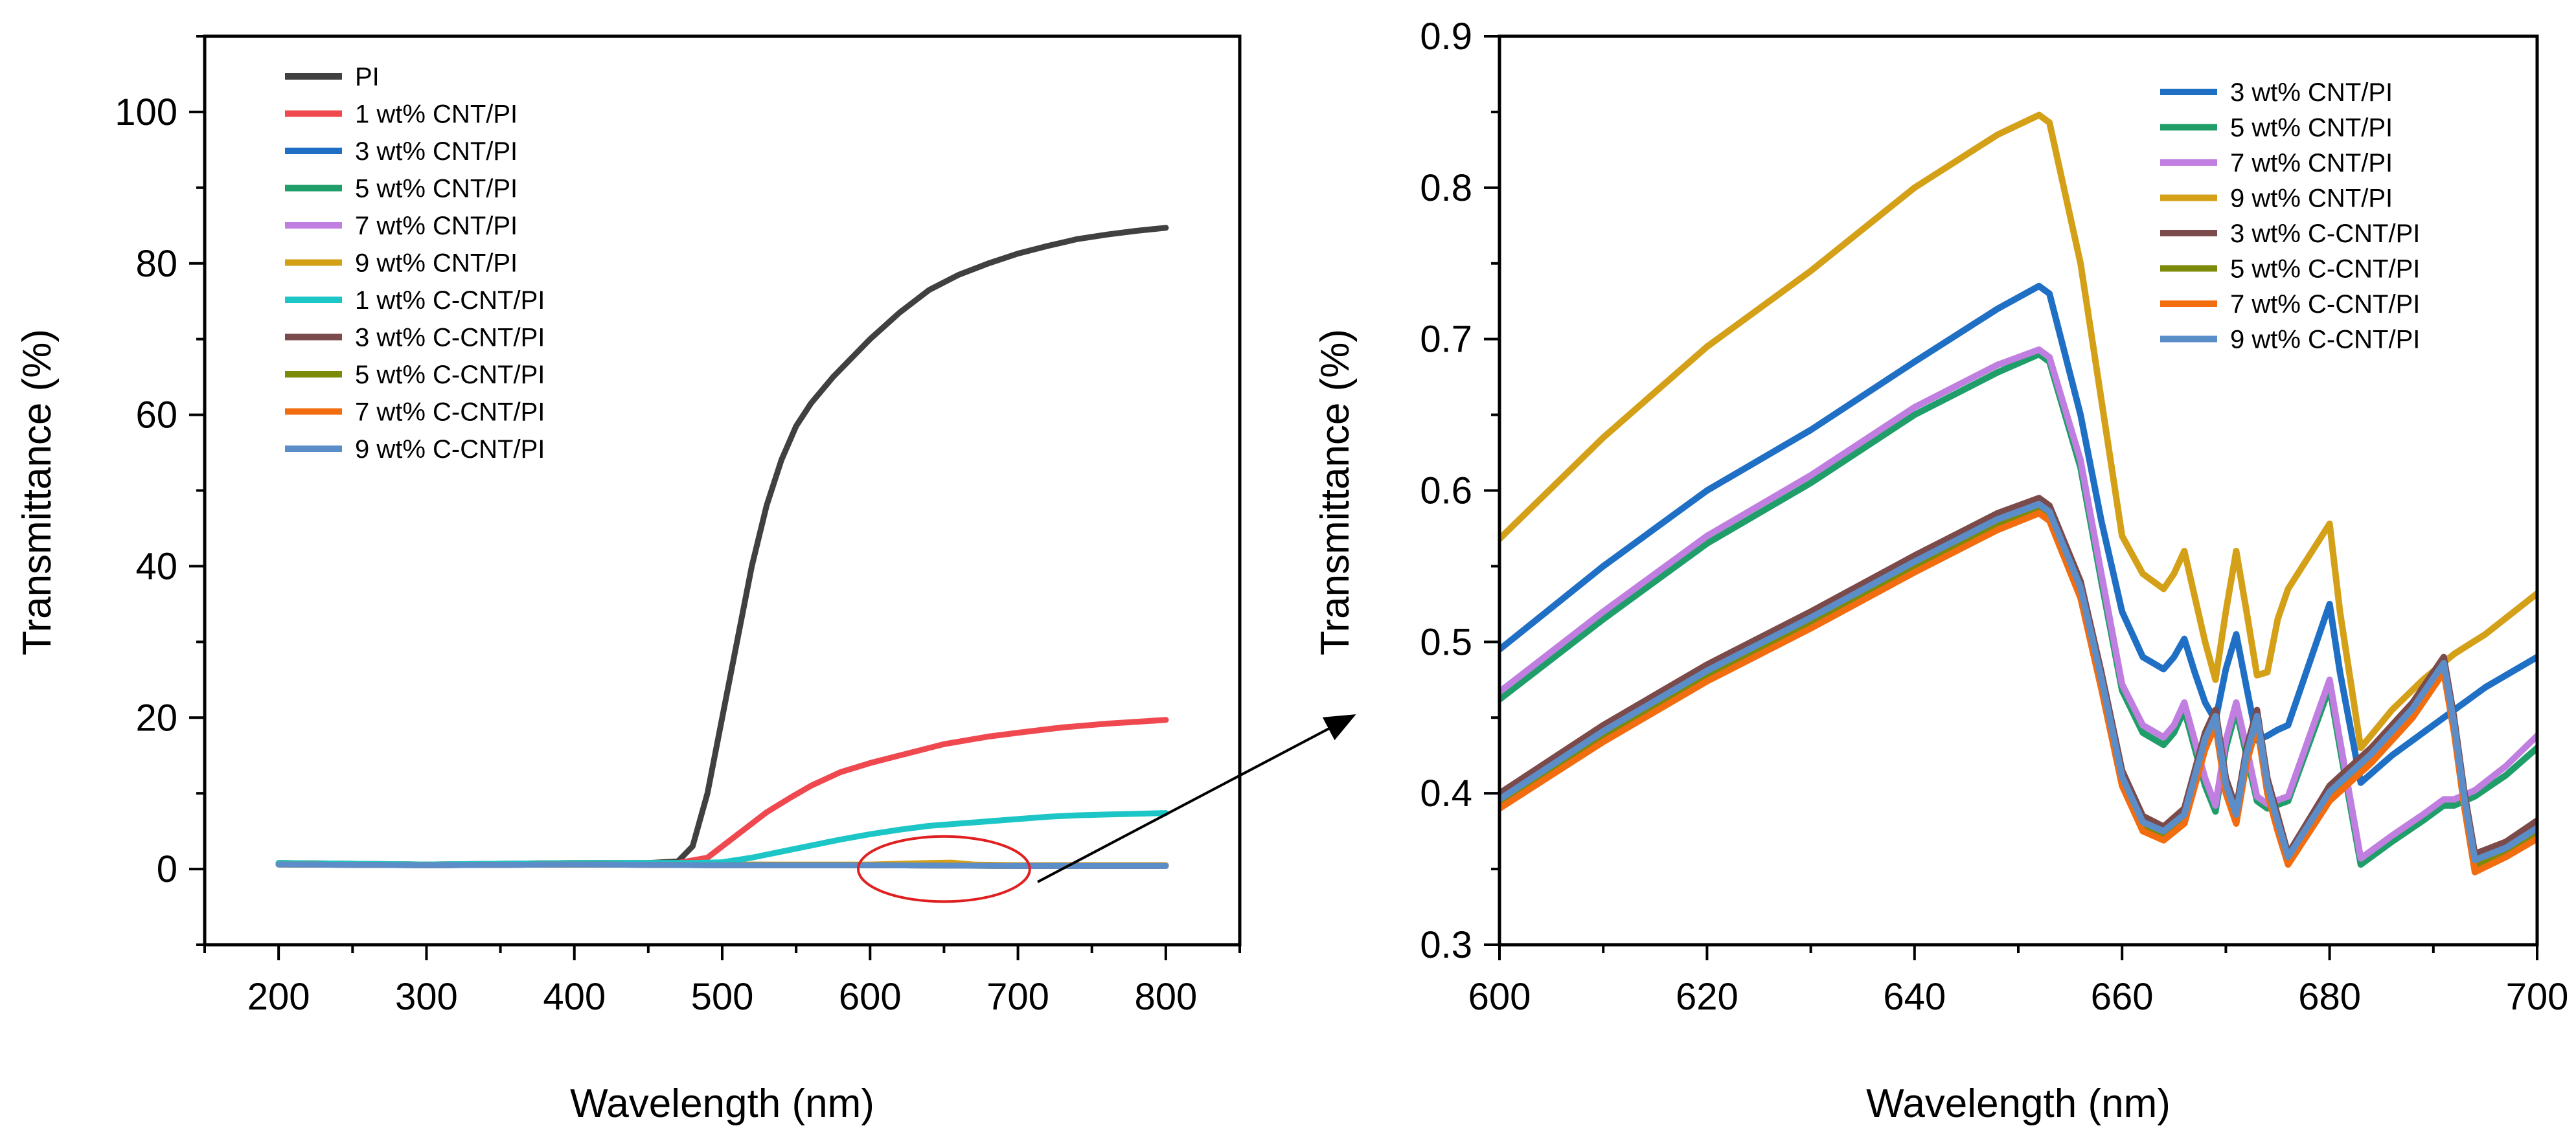 The width and height of the screenshot is (2576, 1139). What do you see at coordinates (156, 566) in the screenshot?
I see `y-tick-label: 40` at bounding box center [156, 566].